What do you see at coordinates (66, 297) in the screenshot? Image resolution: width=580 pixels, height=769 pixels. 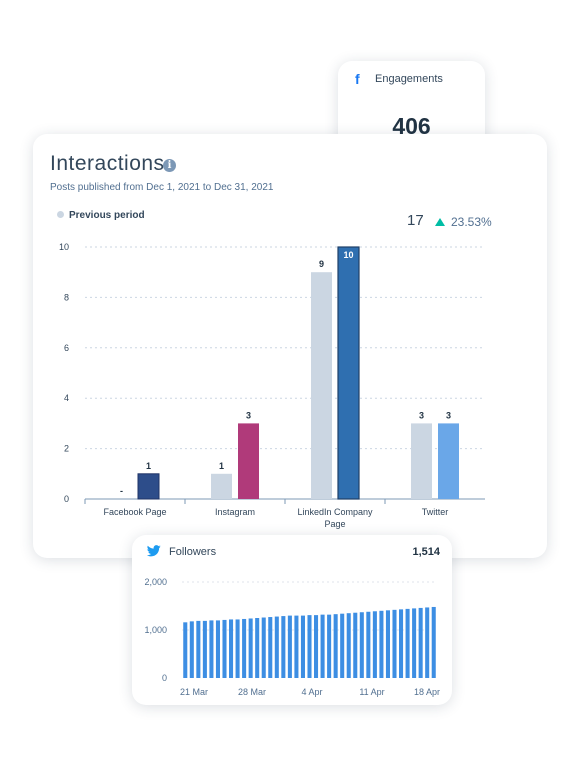 I see `y-tick-label: 8` at bounding box center [66, 297].